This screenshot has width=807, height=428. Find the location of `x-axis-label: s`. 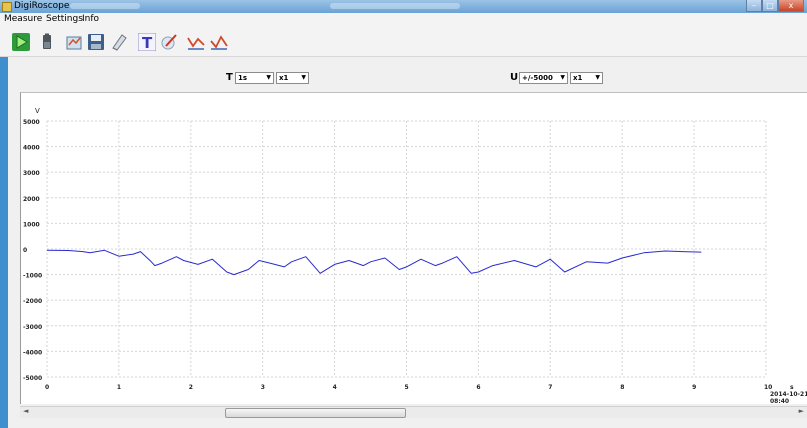

x-axis-label: s is located at coordinates (792, 387).